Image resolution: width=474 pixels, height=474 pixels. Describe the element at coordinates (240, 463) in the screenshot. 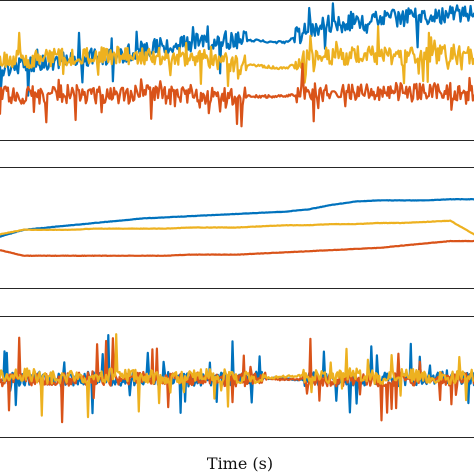

I see `x-axis-label: Time (s)` at that location.